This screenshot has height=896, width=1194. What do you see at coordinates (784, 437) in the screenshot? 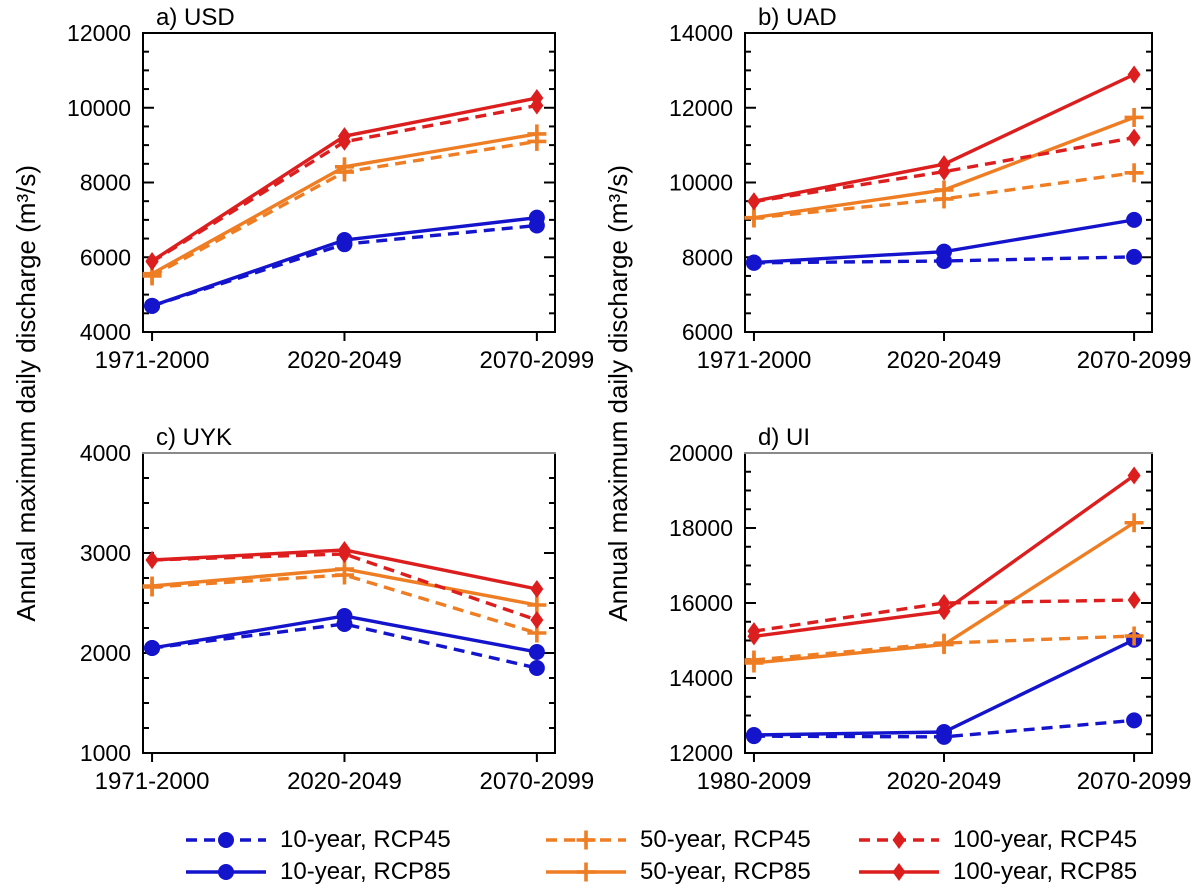
I see `panel-d-title: d) UI` at bounding box center [784, 437].